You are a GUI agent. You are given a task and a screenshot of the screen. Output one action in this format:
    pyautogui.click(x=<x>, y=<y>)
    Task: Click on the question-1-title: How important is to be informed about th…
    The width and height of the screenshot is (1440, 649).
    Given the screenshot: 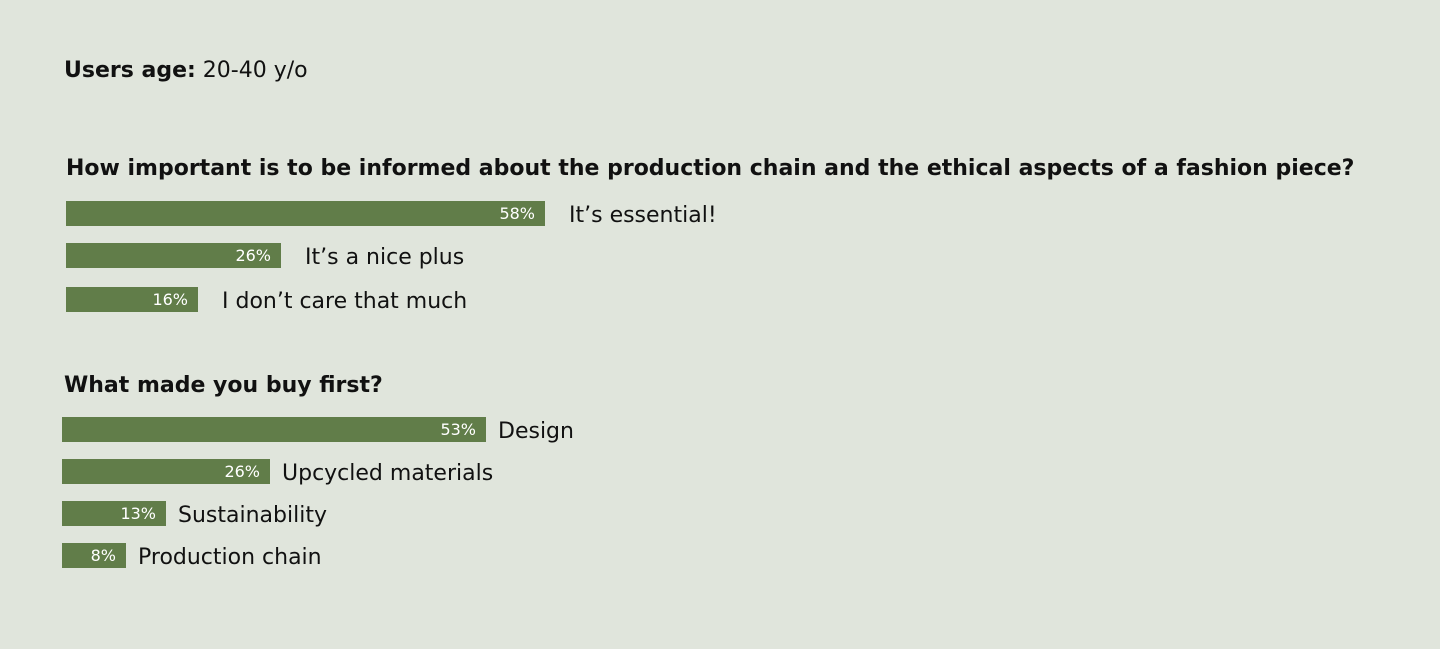 What is the action you would take?
    pyautogui.click(x=710, y=168)
    